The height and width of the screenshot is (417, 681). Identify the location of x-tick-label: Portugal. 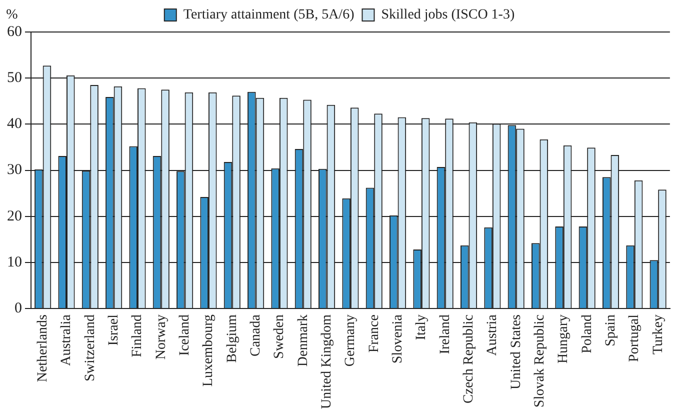
(634, 338).